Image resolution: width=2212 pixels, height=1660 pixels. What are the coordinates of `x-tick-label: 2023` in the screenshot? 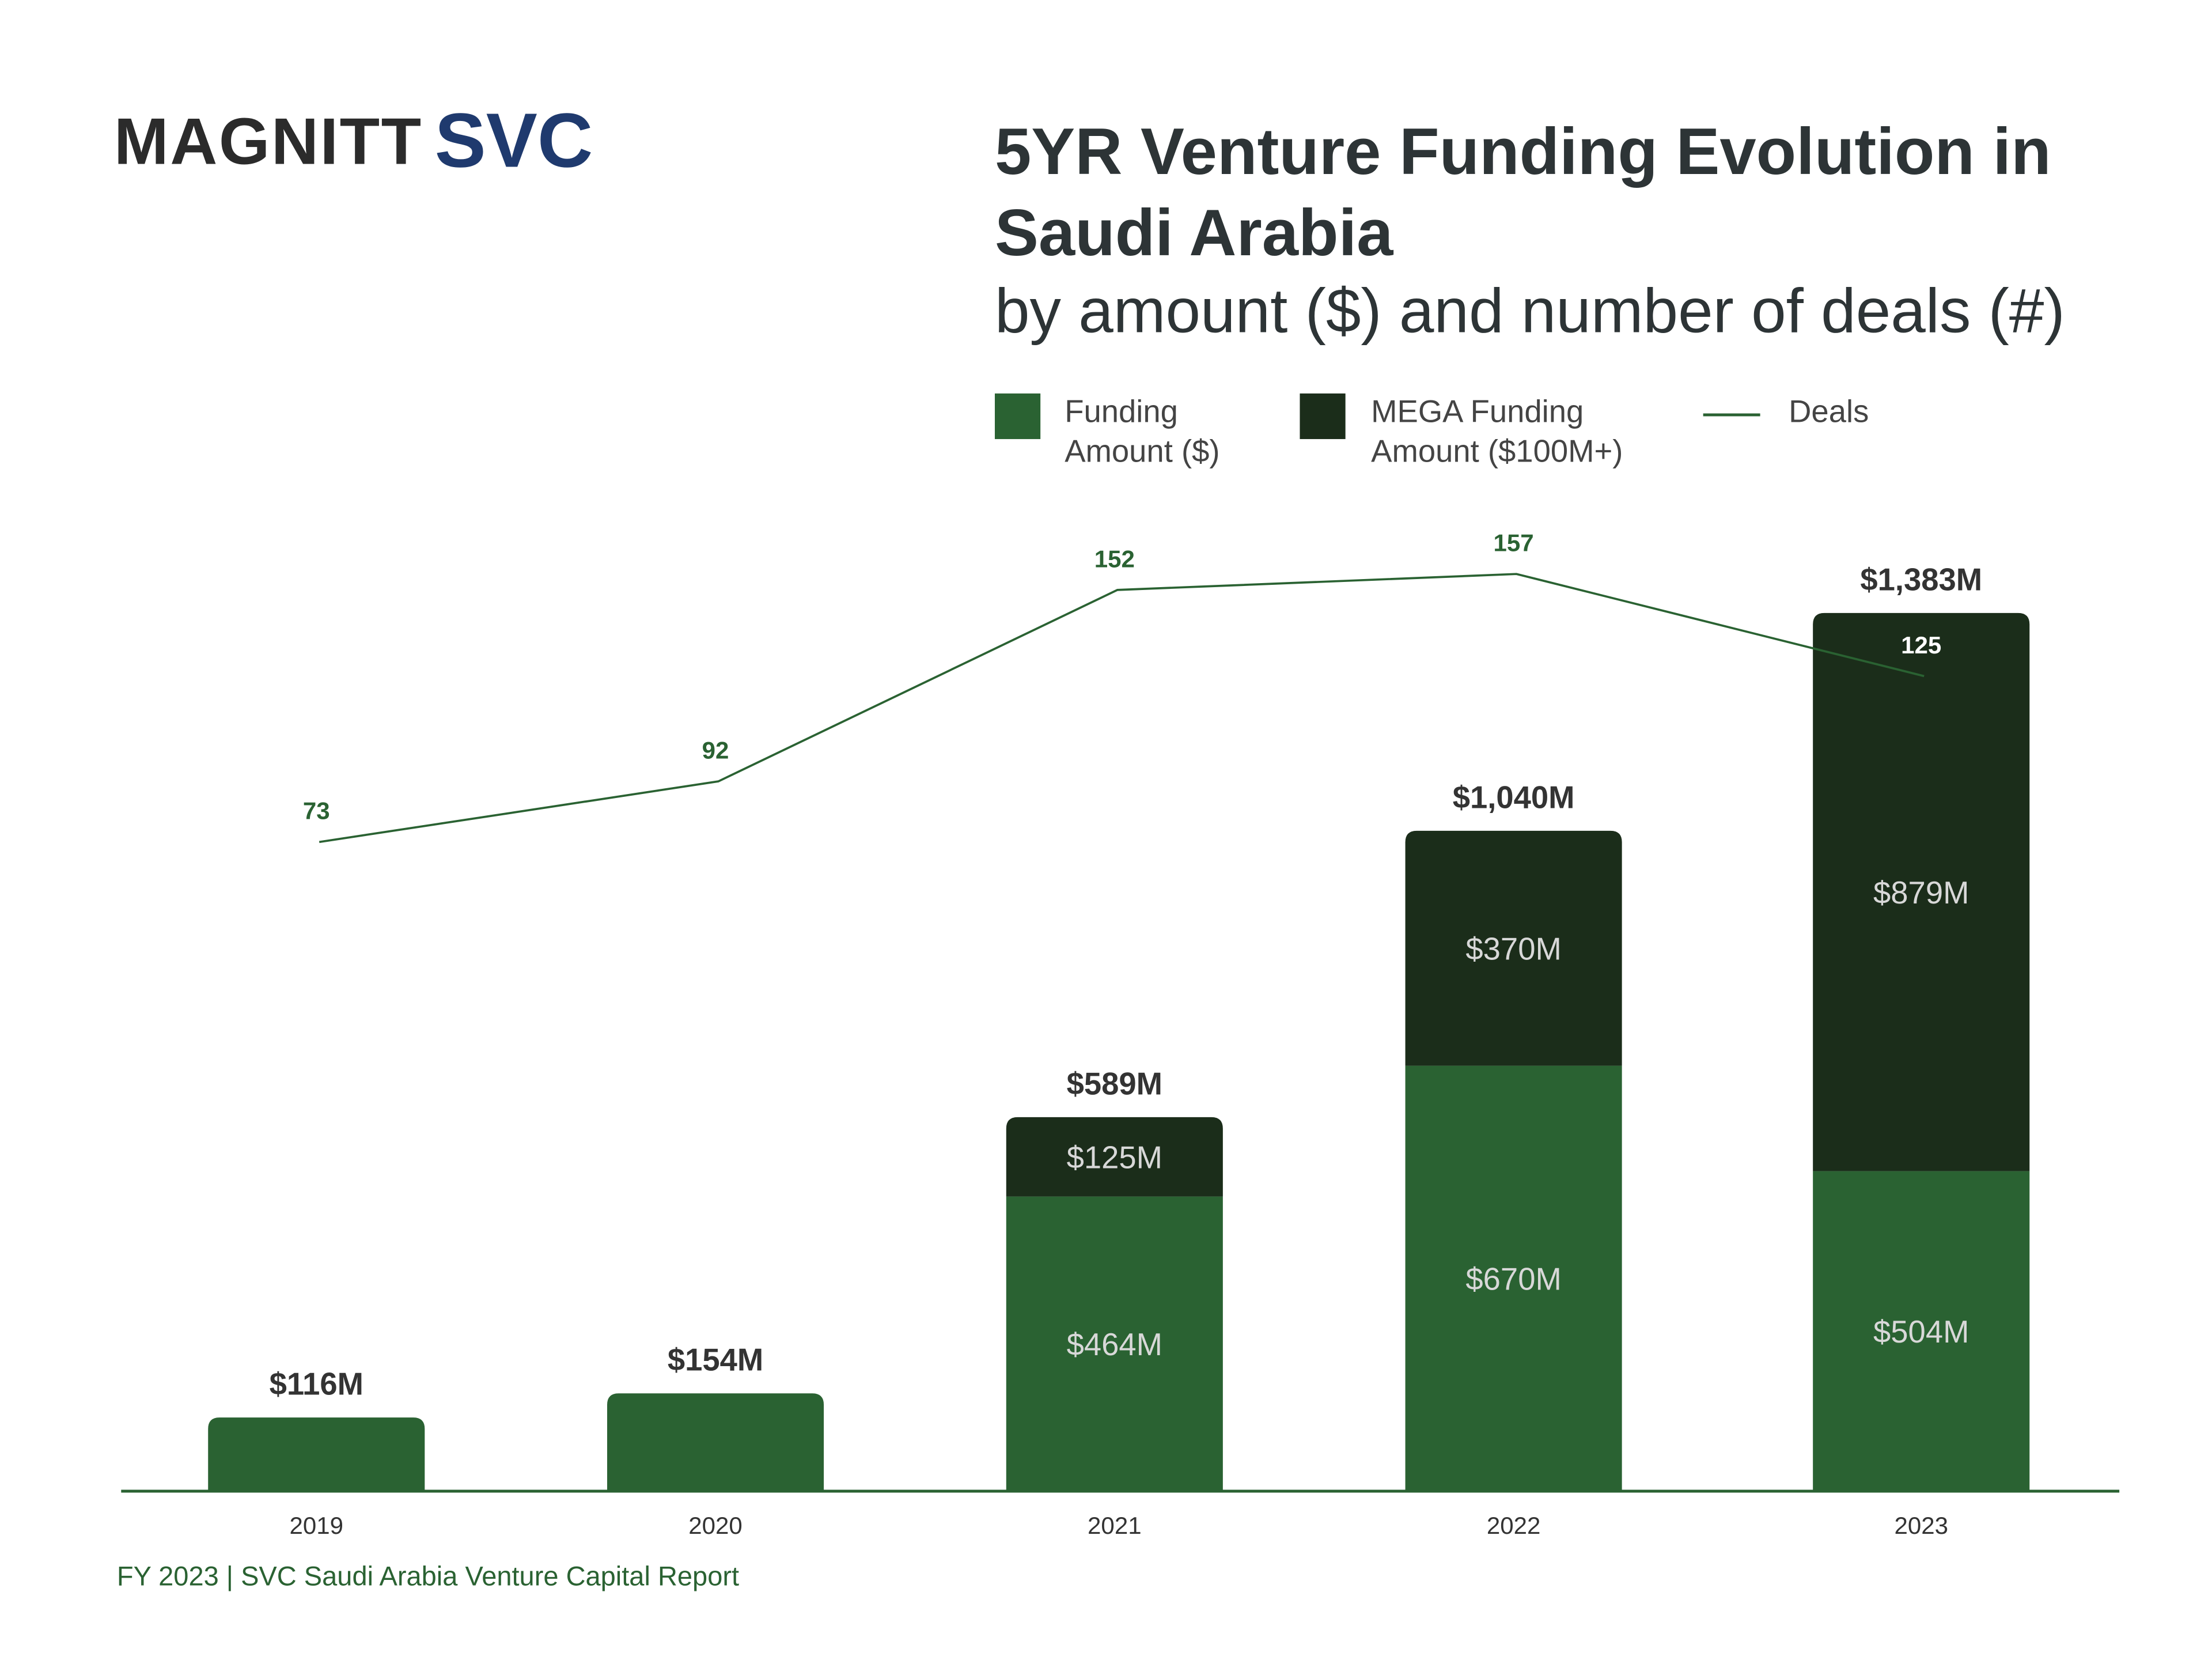 It's located at (1921, 1525).